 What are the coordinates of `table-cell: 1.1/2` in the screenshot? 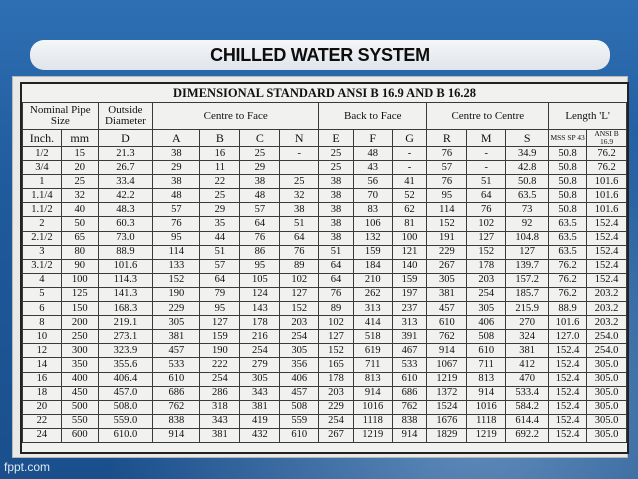 It's located at (42, 210).